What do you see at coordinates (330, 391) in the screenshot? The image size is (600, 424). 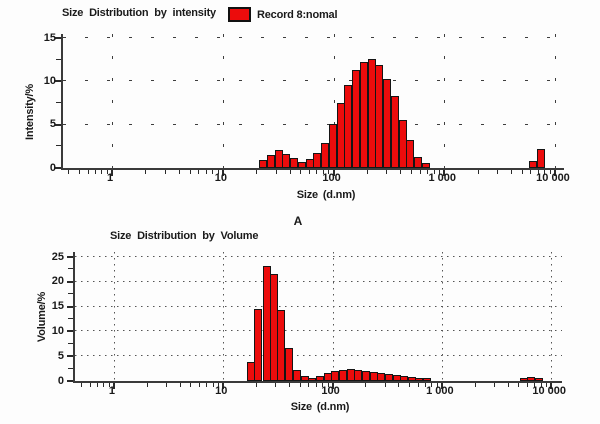 I see `x-tick-label: 100` at bounding box center [330, 391].